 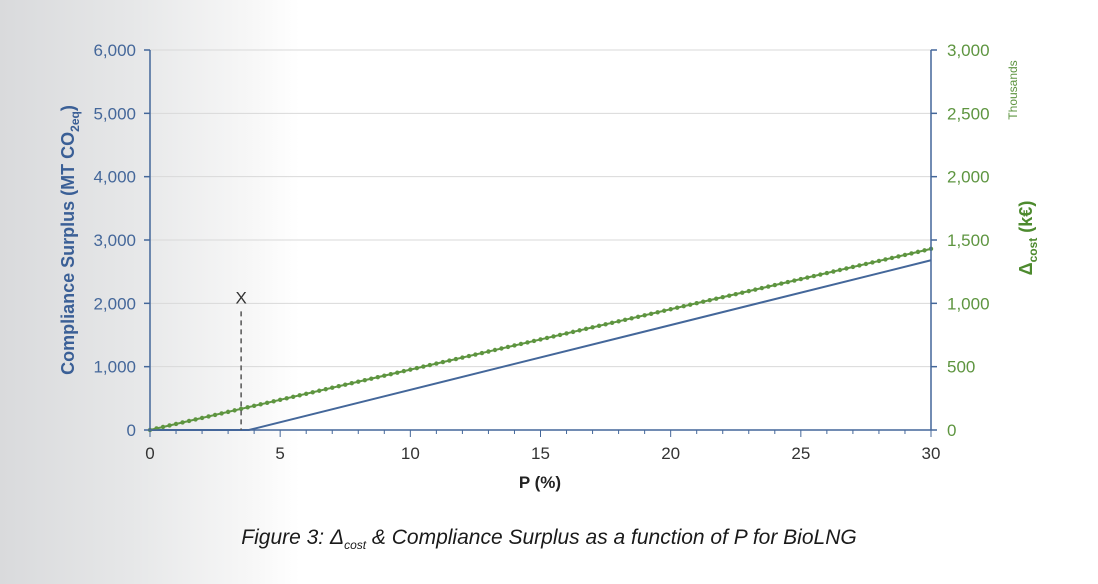 What do you see at coordinates (131, 430) in the screenshot?
I see `left-tick-label: 0` at bounding box center [131, 430].